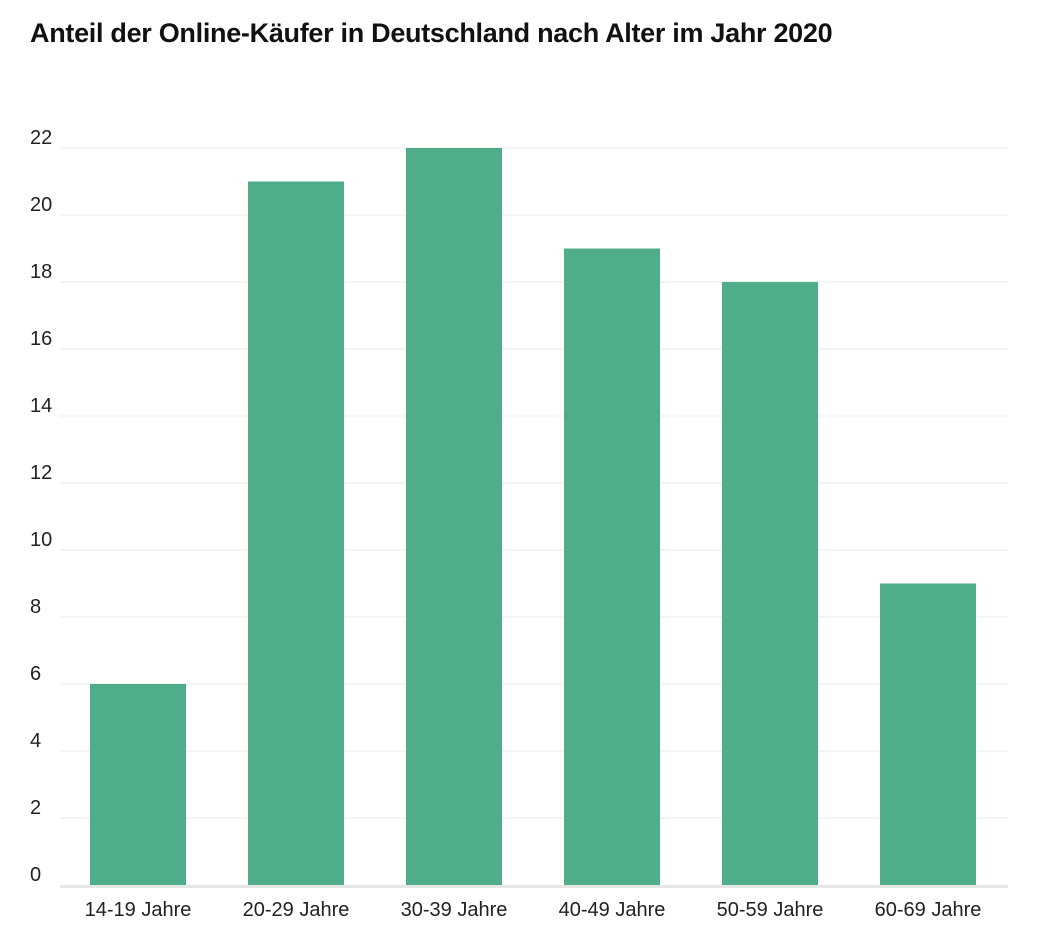 The width and height of the screenshot is (1040, 950). What do you see at coordinates (41, 138) in the screenshot?
I see `y-tick-label: 22` at bounding box center [41, 138].